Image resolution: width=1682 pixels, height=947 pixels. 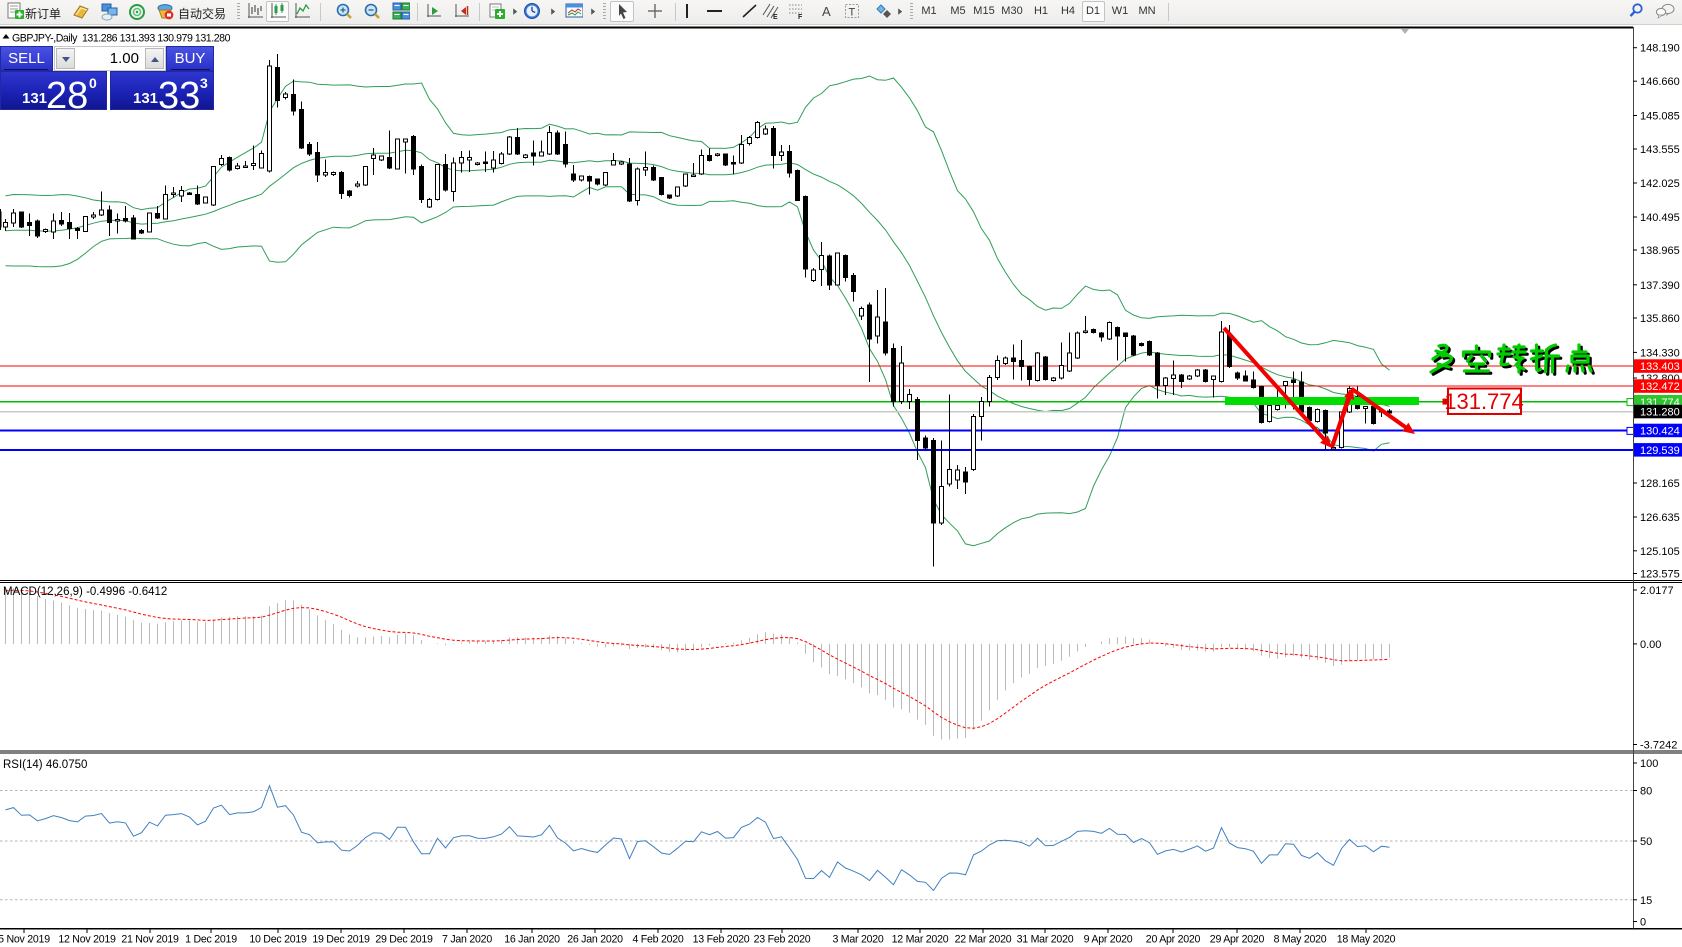 What do you see at coordinates (1660, 218) in the screenshot?
I see `svg-text: 140.495` at bounding box center [1660, 218].